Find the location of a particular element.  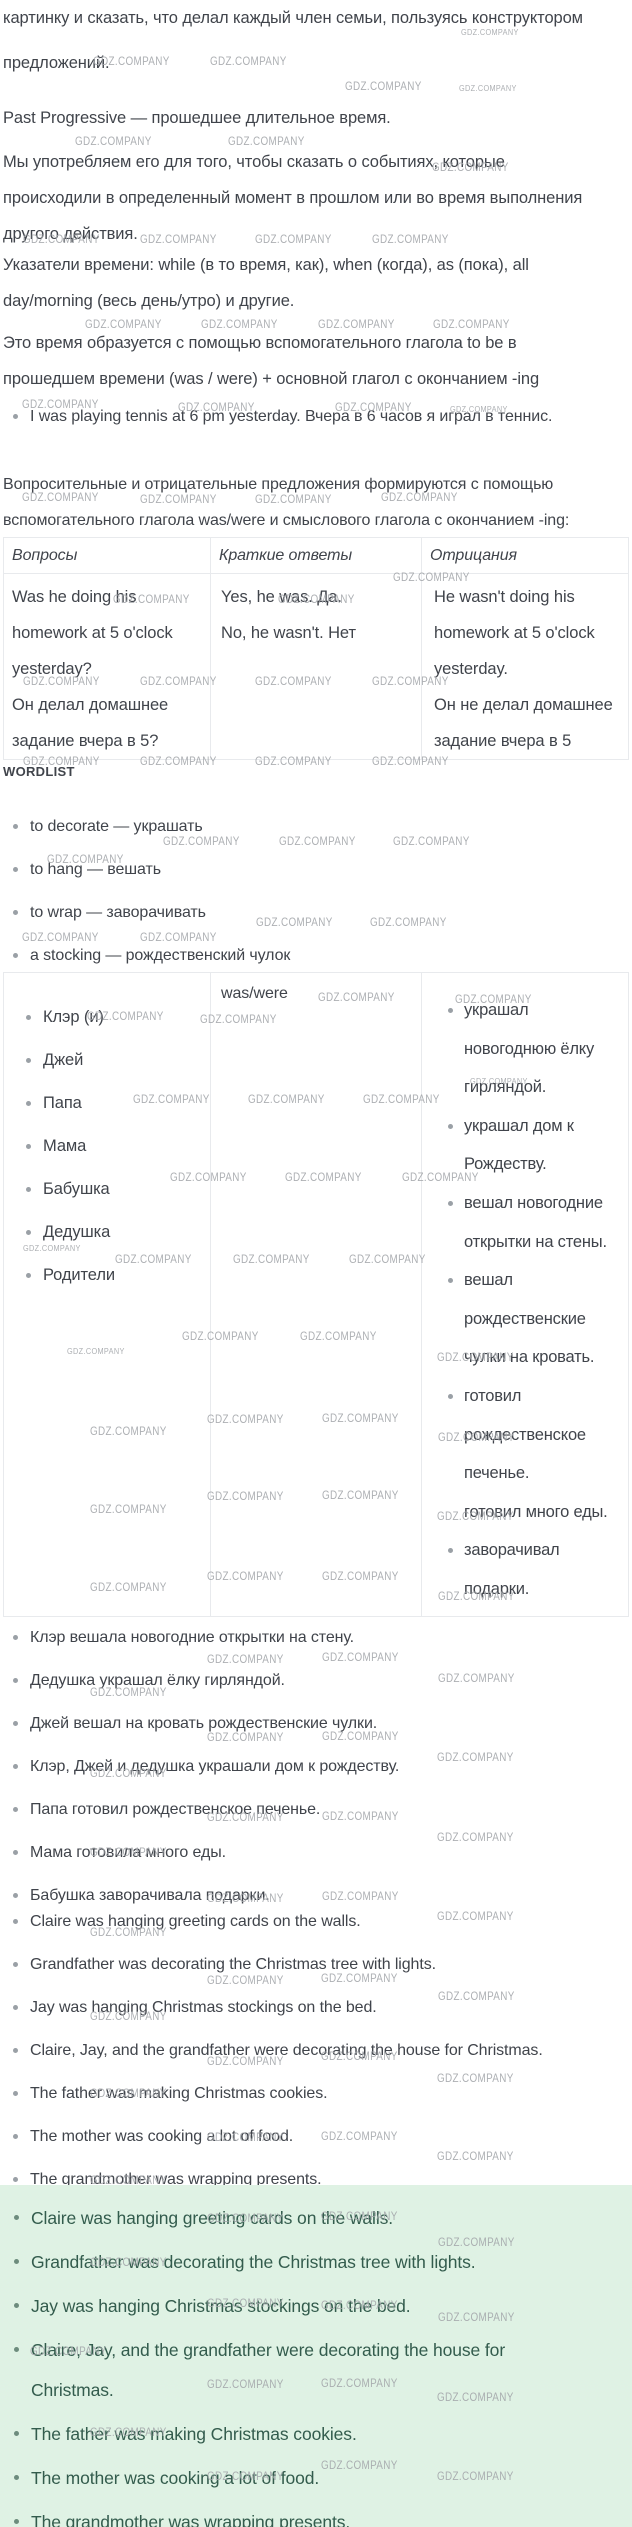

answer-russian-text: Папа готовил рождественское печенье. is located at coordinates (175, 1809).